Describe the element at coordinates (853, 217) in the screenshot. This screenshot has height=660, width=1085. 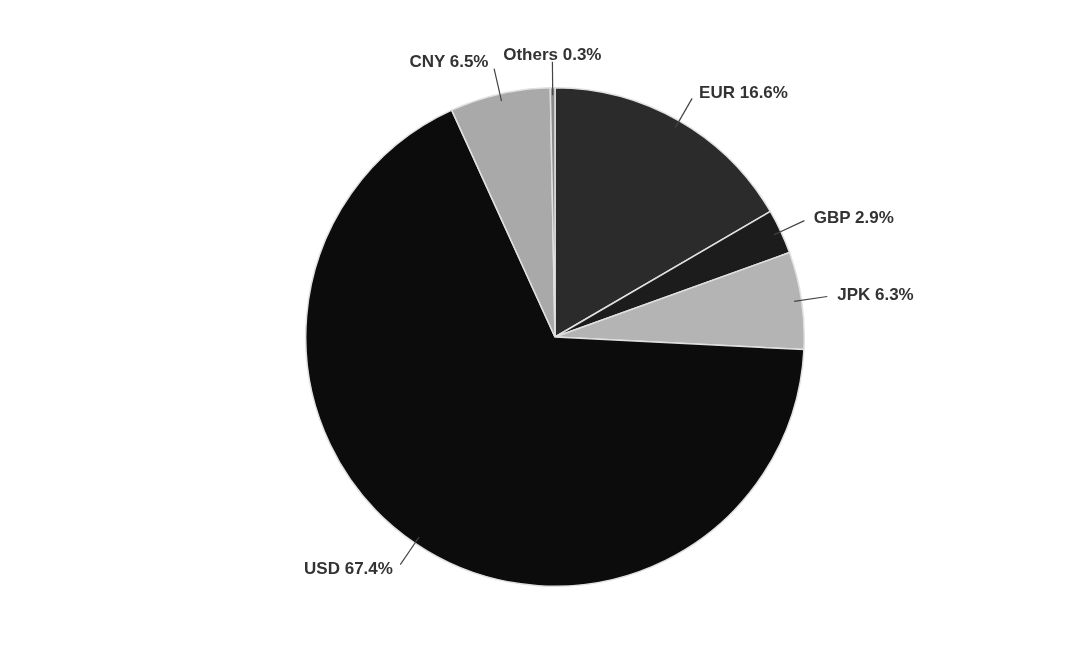
I see `slice-label: GBP 2.9%` at that location.